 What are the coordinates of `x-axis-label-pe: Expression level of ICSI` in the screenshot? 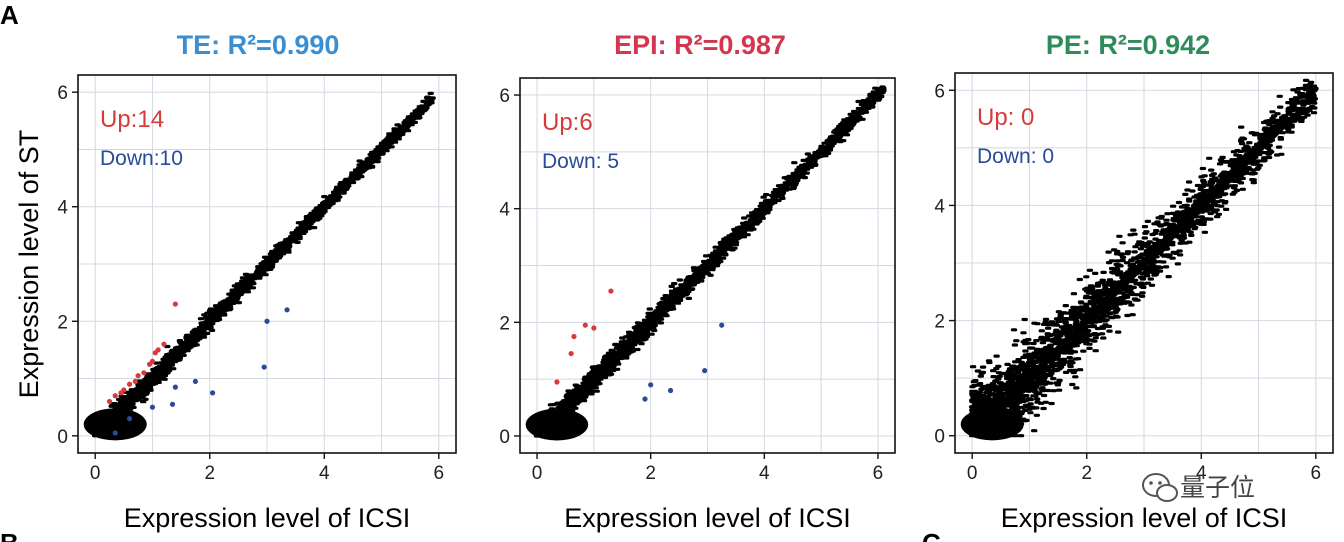 It's located at (1144, 518).